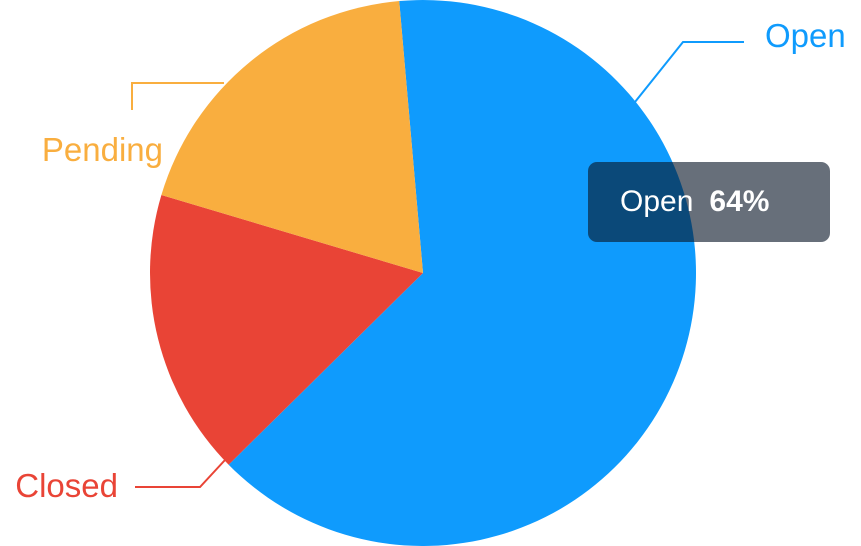 The width and height of the screenshot is (861, 546). I want to click on slice-tooltip: Open 64%, so click(709, 202).